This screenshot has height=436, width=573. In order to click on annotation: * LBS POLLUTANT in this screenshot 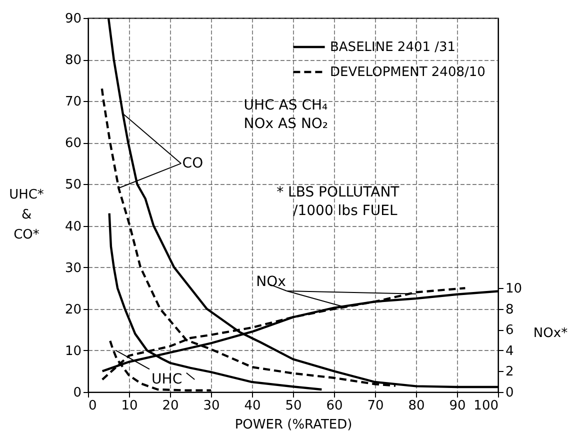, I will do `click(338, 192)`.